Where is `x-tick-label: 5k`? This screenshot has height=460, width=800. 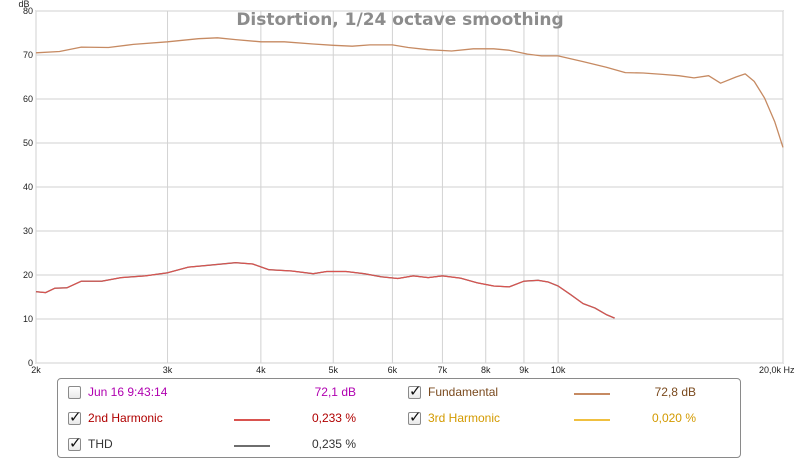 x-tick-label: 5k is located at coordinates (334, 370).